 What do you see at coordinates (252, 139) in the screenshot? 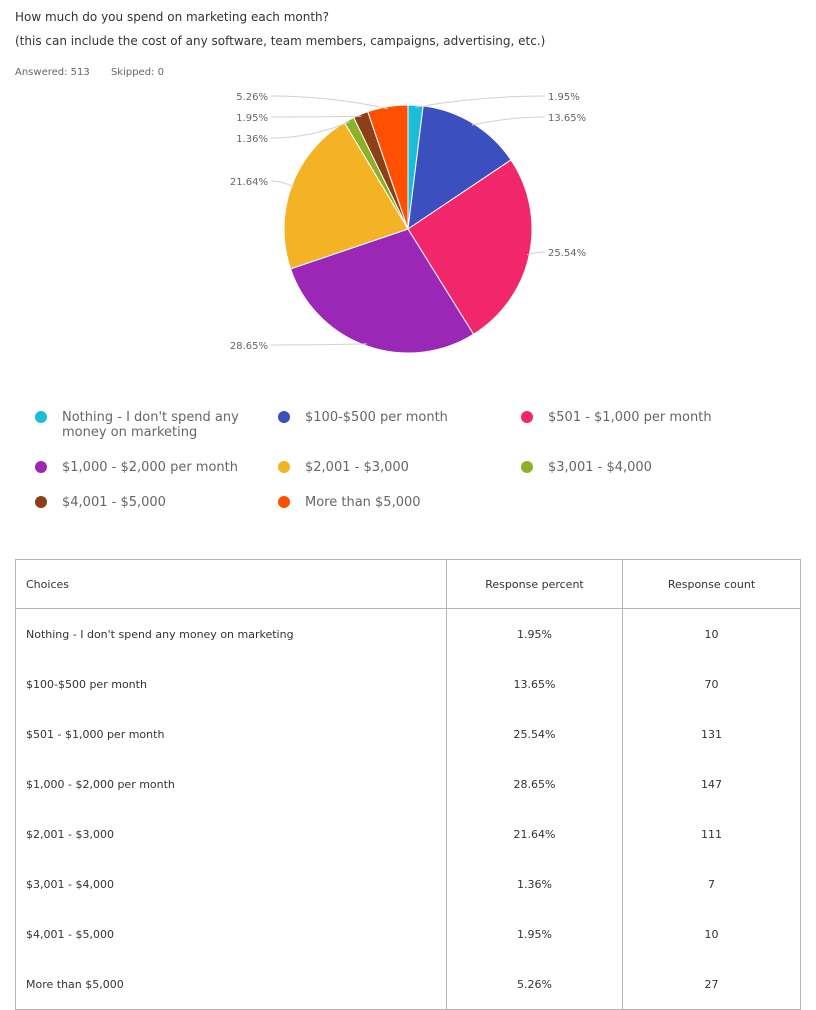
I see `data-label: 1.36%` at bounding box center [252, 139].